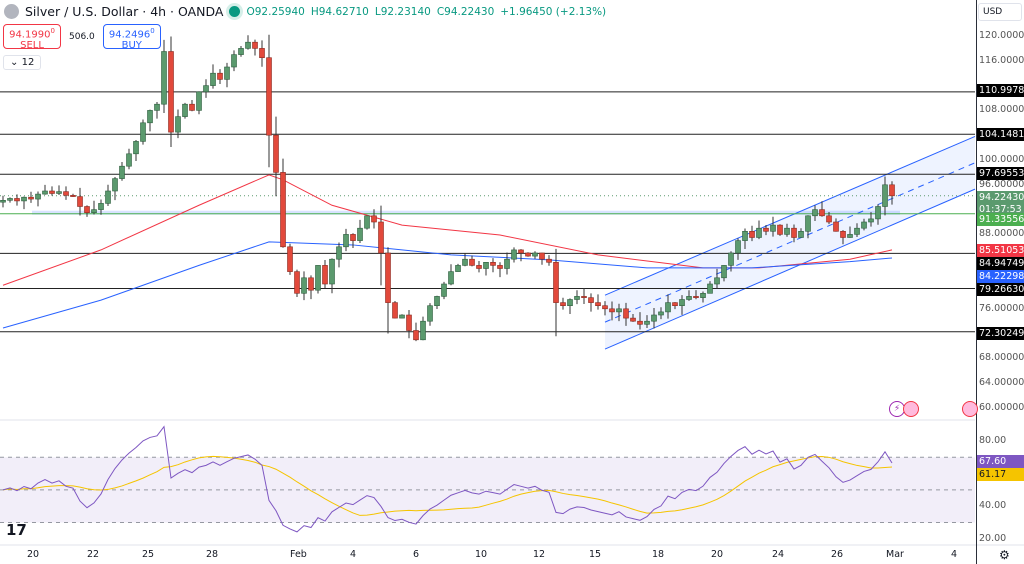 The height and width of the screenshot is (564, 1024). I want to click on date-tick: 15, so click(595, 554).